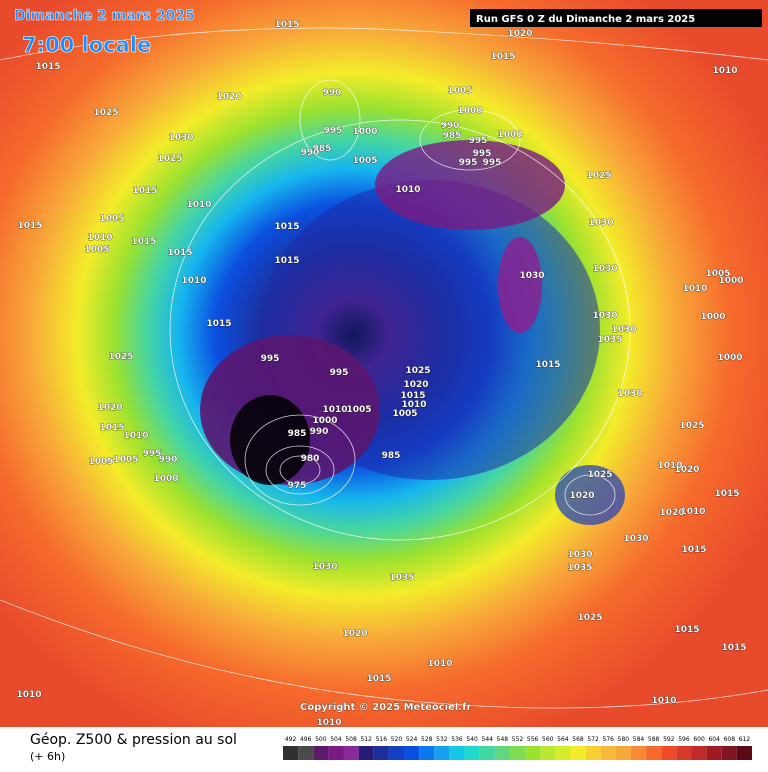 Image resolution: width=768 pixels, height=772 pixels. Describe the element at coordinates (310, 459) in the screenshot. I see `isobar-label: 980` at that location.